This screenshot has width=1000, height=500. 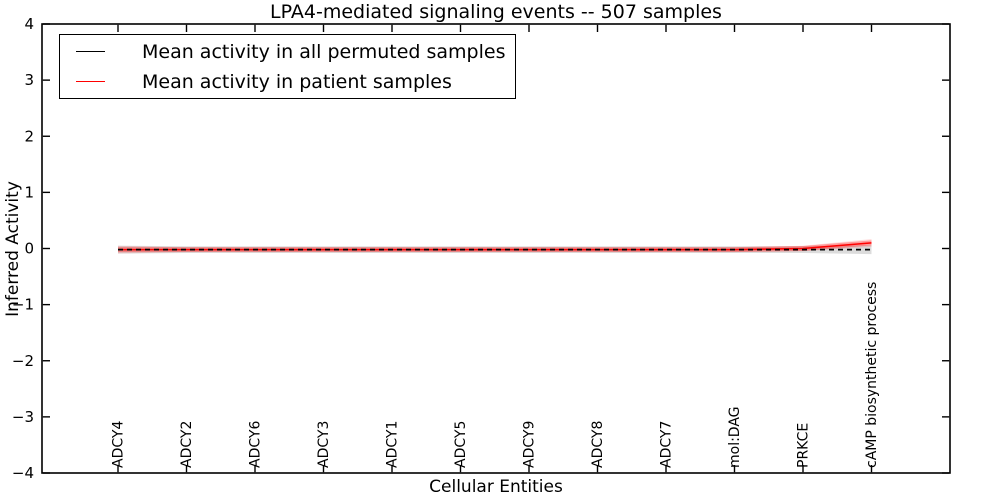 What do you see at coordinates (667, 444) in the screenshot?
I see `x-tick-label: ADCY7` at bounding box center [667, 444].